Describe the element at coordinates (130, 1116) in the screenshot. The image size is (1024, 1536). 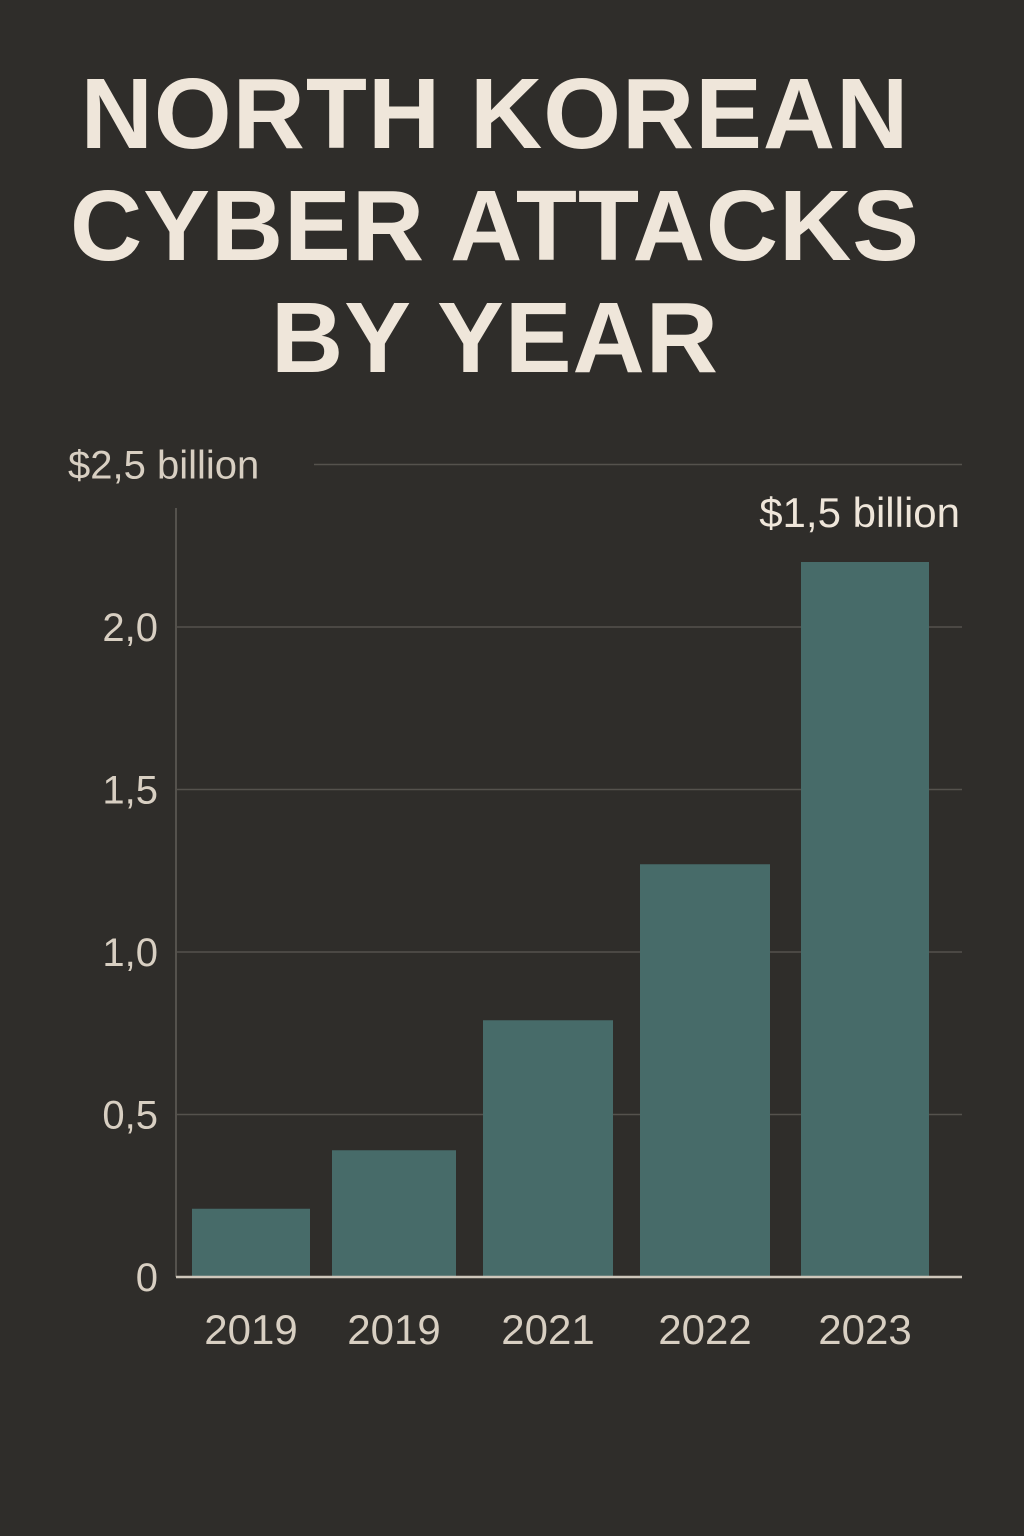
I see `y-tick-label: 0,5` at that location.